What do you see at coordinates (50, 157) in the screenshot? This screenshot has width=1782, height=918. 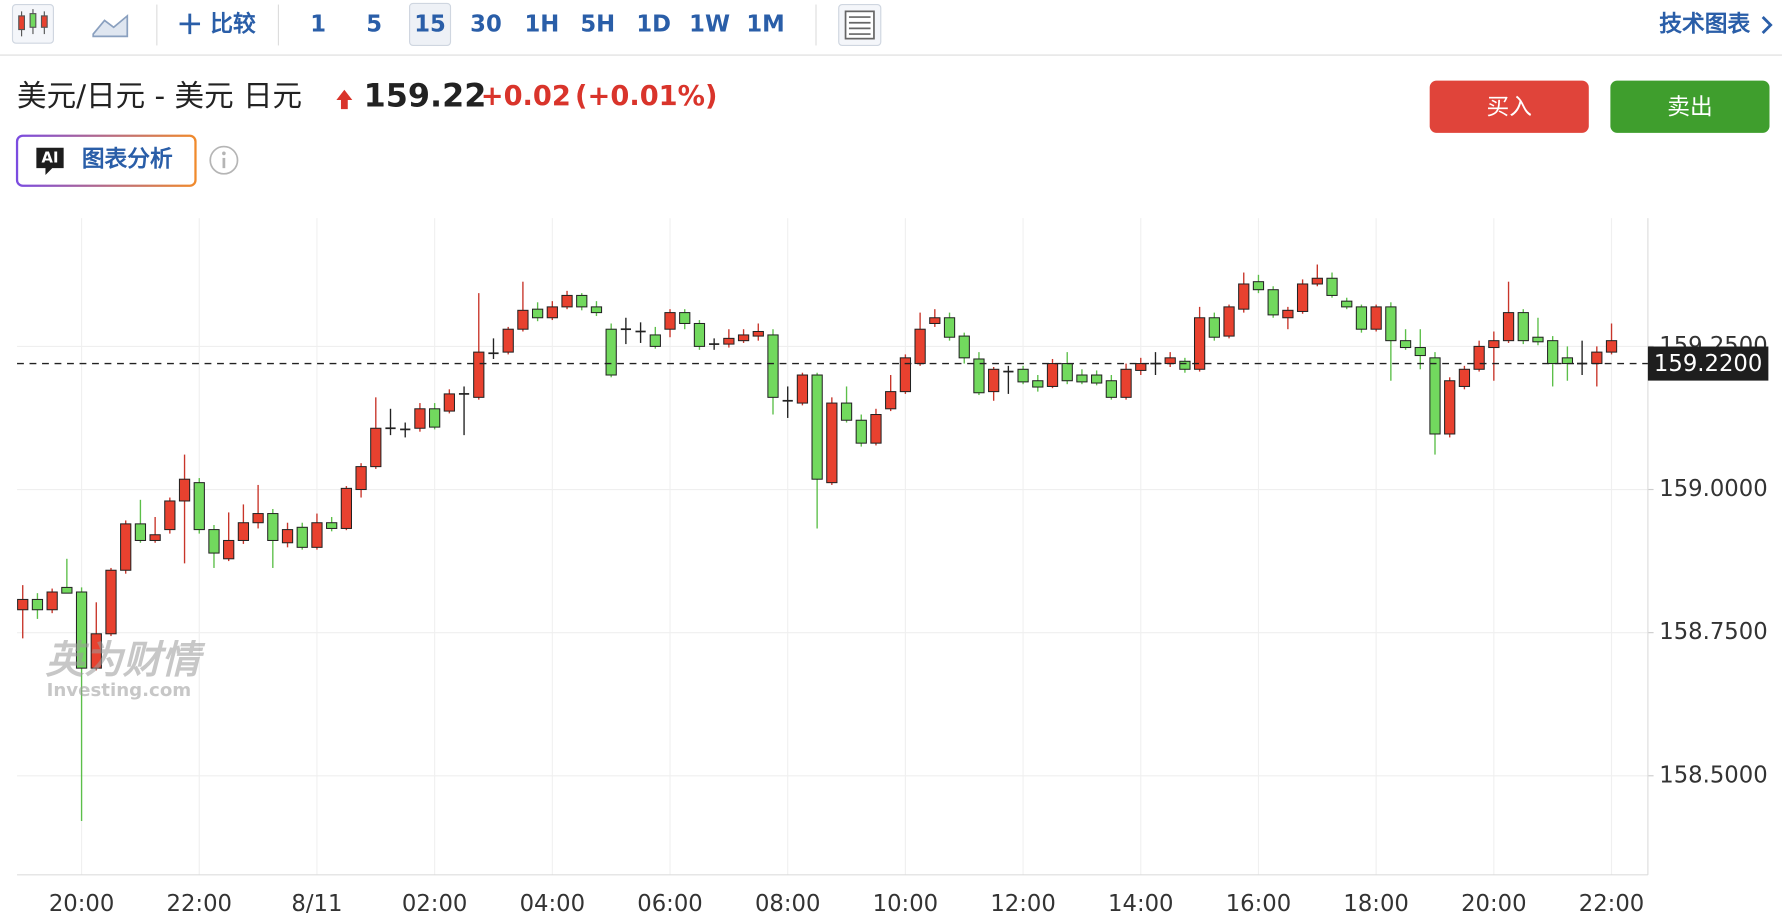 I see `ai-badge: AI` at bounding box center [50, 157].